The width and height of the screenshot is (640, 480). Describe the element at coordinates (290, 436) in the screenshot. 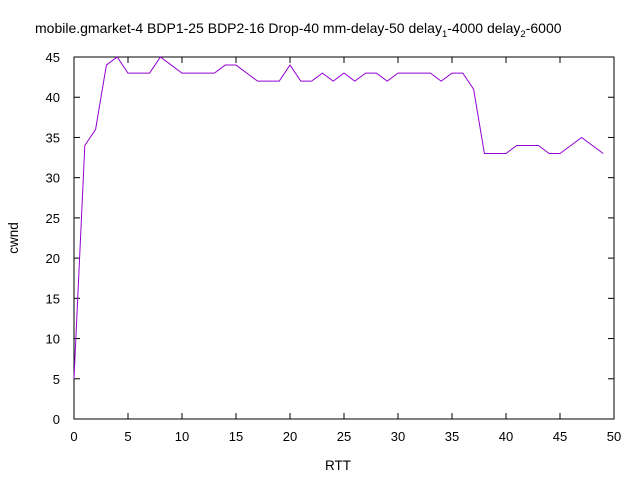

I see `x-tick-label: 20` at that location.